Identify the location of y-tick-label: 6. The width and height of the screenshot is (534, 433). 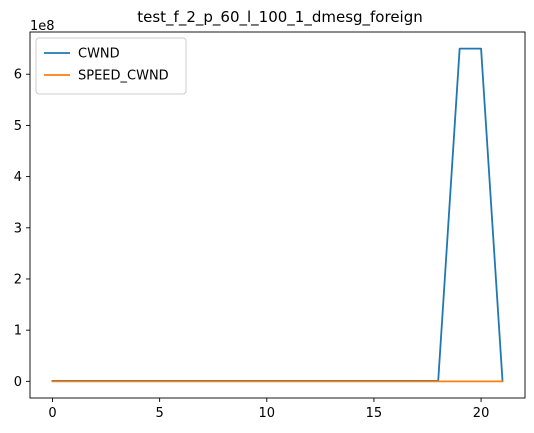
(18, 75).